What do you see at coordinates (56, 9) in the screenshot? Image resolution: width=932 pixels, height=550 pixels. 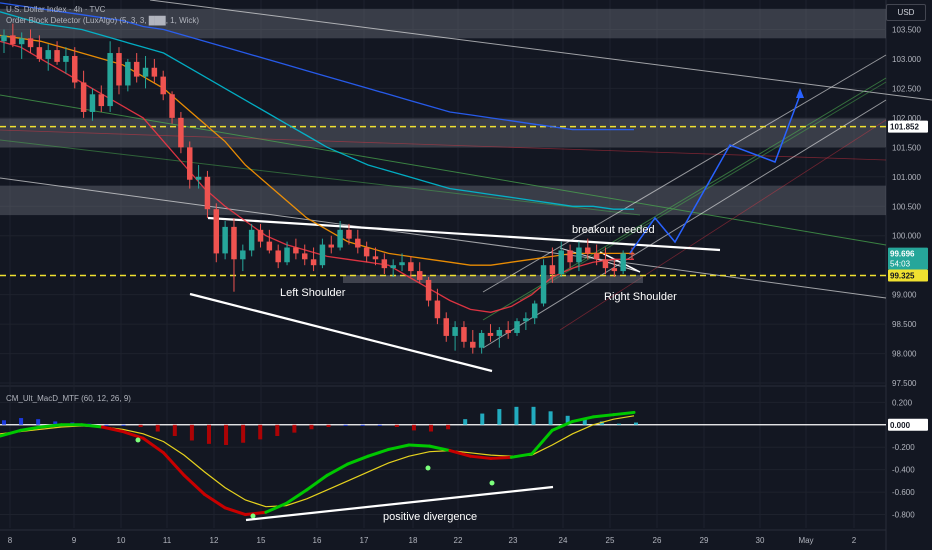 I see `chart-title: U.S. Dollar Index · 4h · TVC` at bounding box center [56, 9].